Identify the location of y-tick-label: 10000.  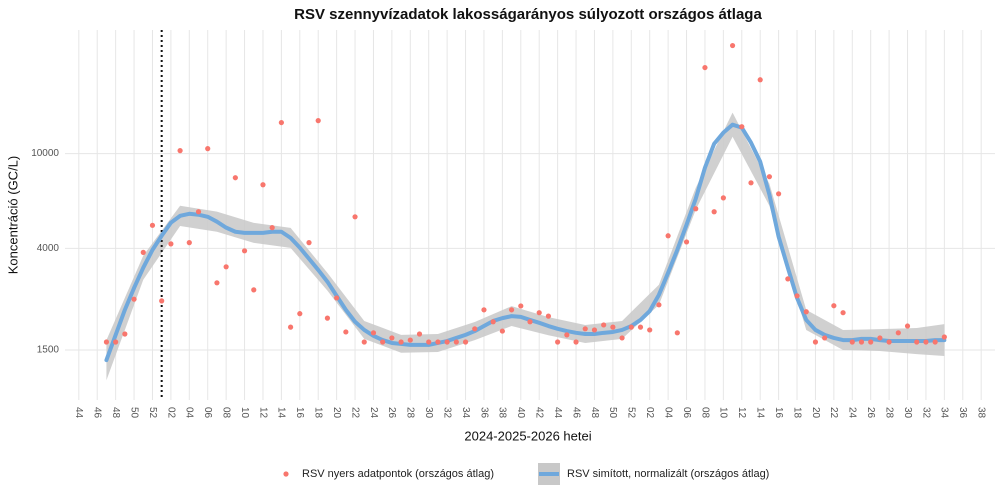
(45, 153).